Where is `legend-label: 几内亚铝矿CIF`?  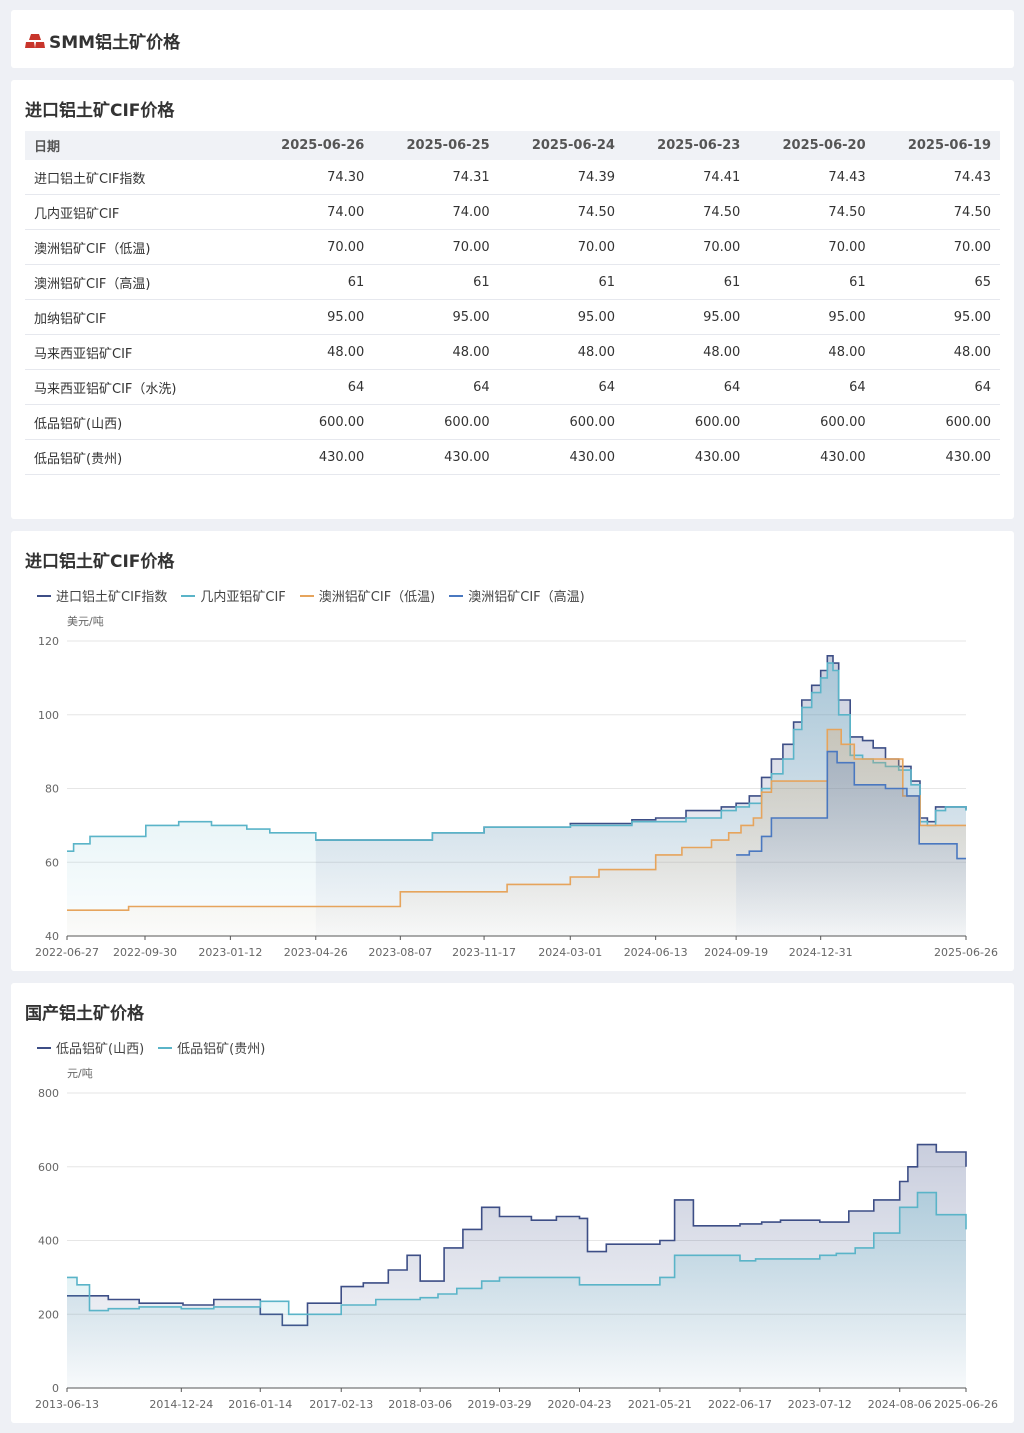
legend-label: 几内亚铝矿CIF is located at coordinates (243, 597).